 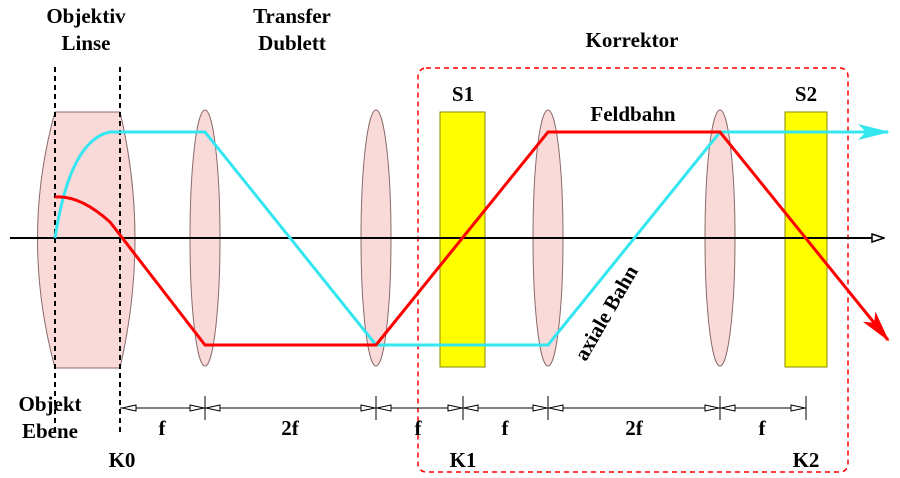 What do you see at coordinates (463, 94) in the screenshot?
I see `label: S1` at bounding box center [463, 94].